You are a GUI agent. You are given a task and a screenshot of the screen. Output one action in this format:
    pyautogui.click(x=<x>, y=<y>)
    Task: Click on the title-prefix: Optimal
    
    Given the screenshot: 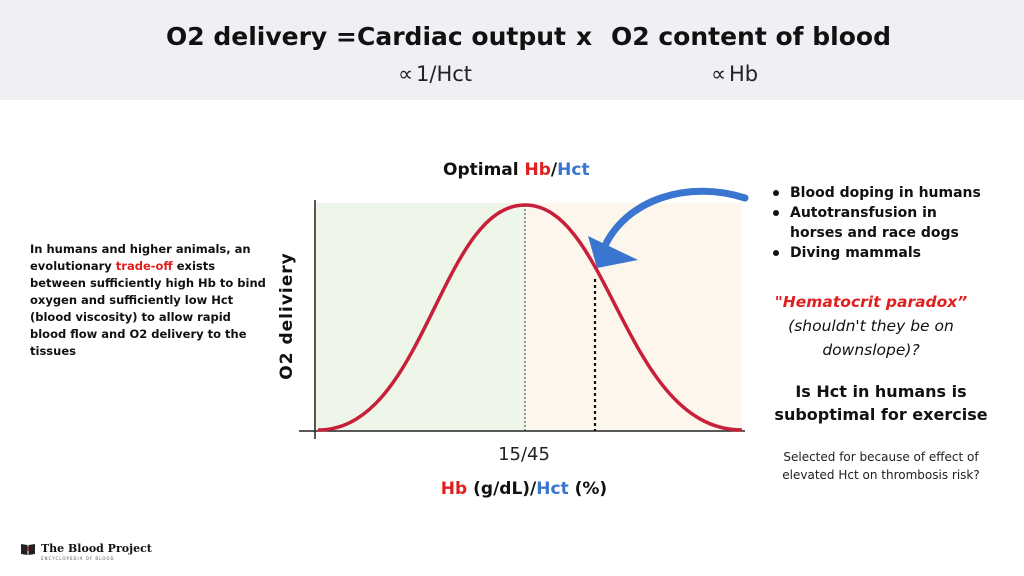 What is the action you would take?
    pyautogui.click(x=484, y=170)
    